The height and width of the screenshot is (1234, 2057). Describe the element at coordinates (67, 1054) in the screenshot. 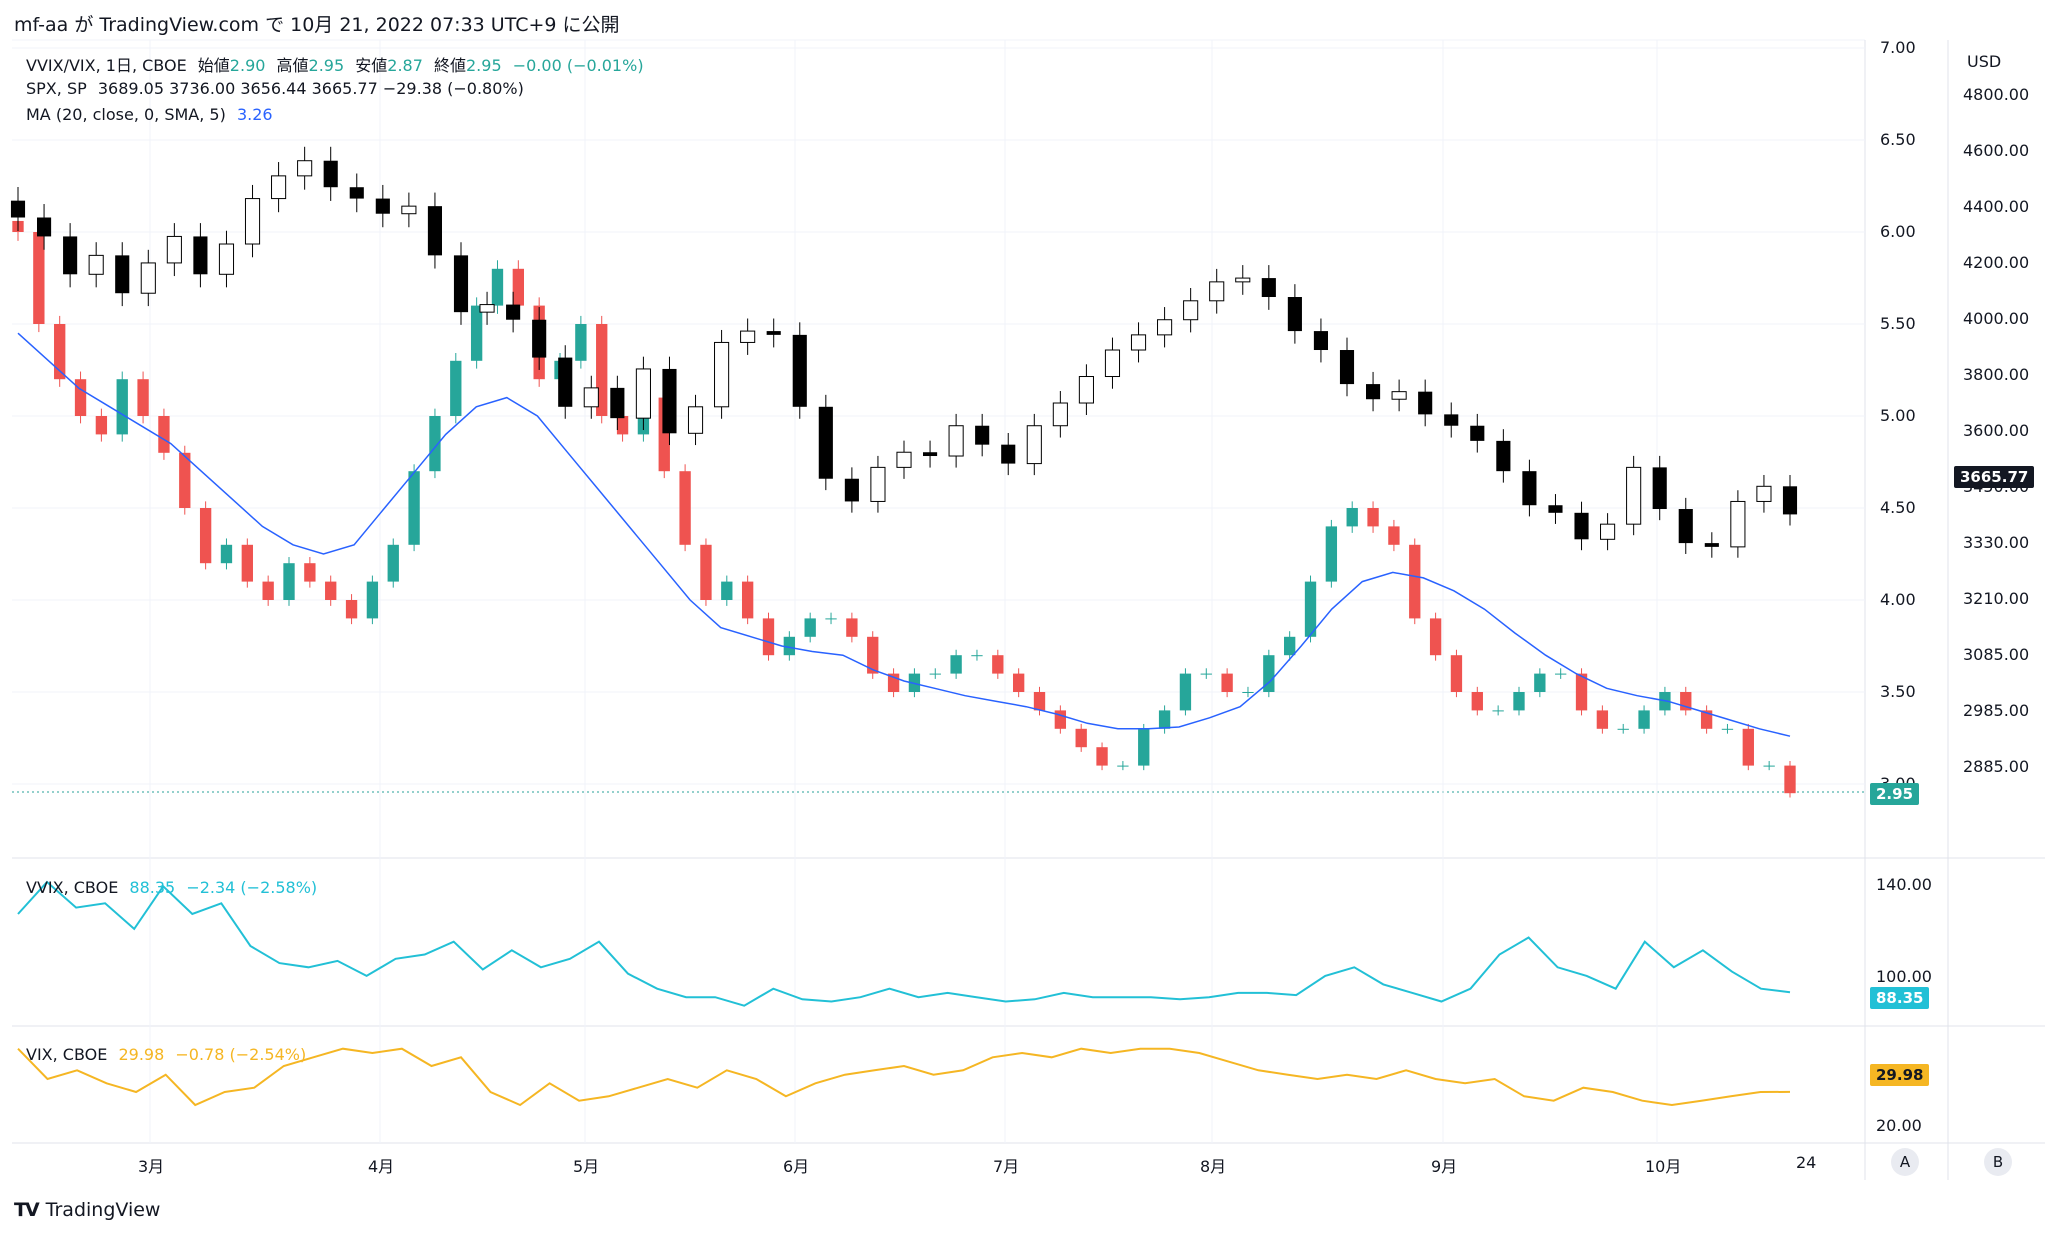

I see `legend-vix-label: VIX, CBOE` at that location.